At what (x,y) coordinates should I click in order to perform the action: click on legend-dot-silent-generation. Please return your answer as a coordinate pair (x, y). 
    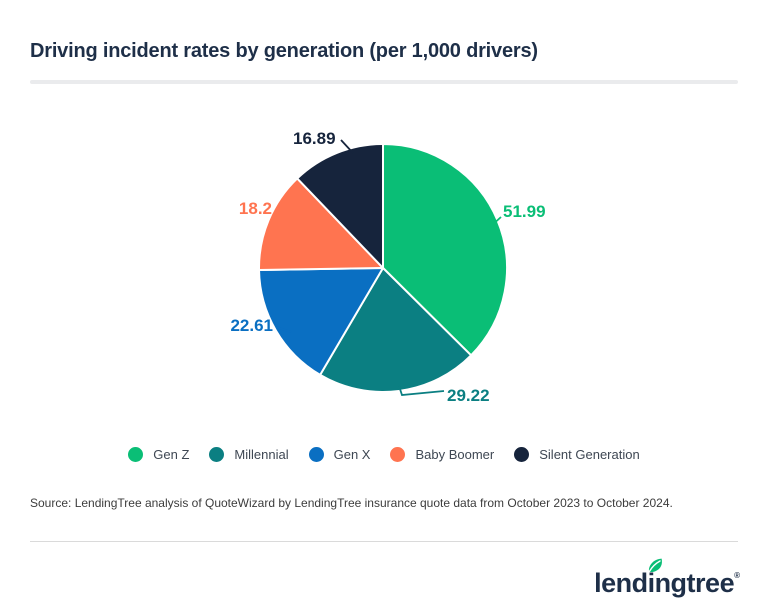
    Looking at the image, I should click on (522, 454).